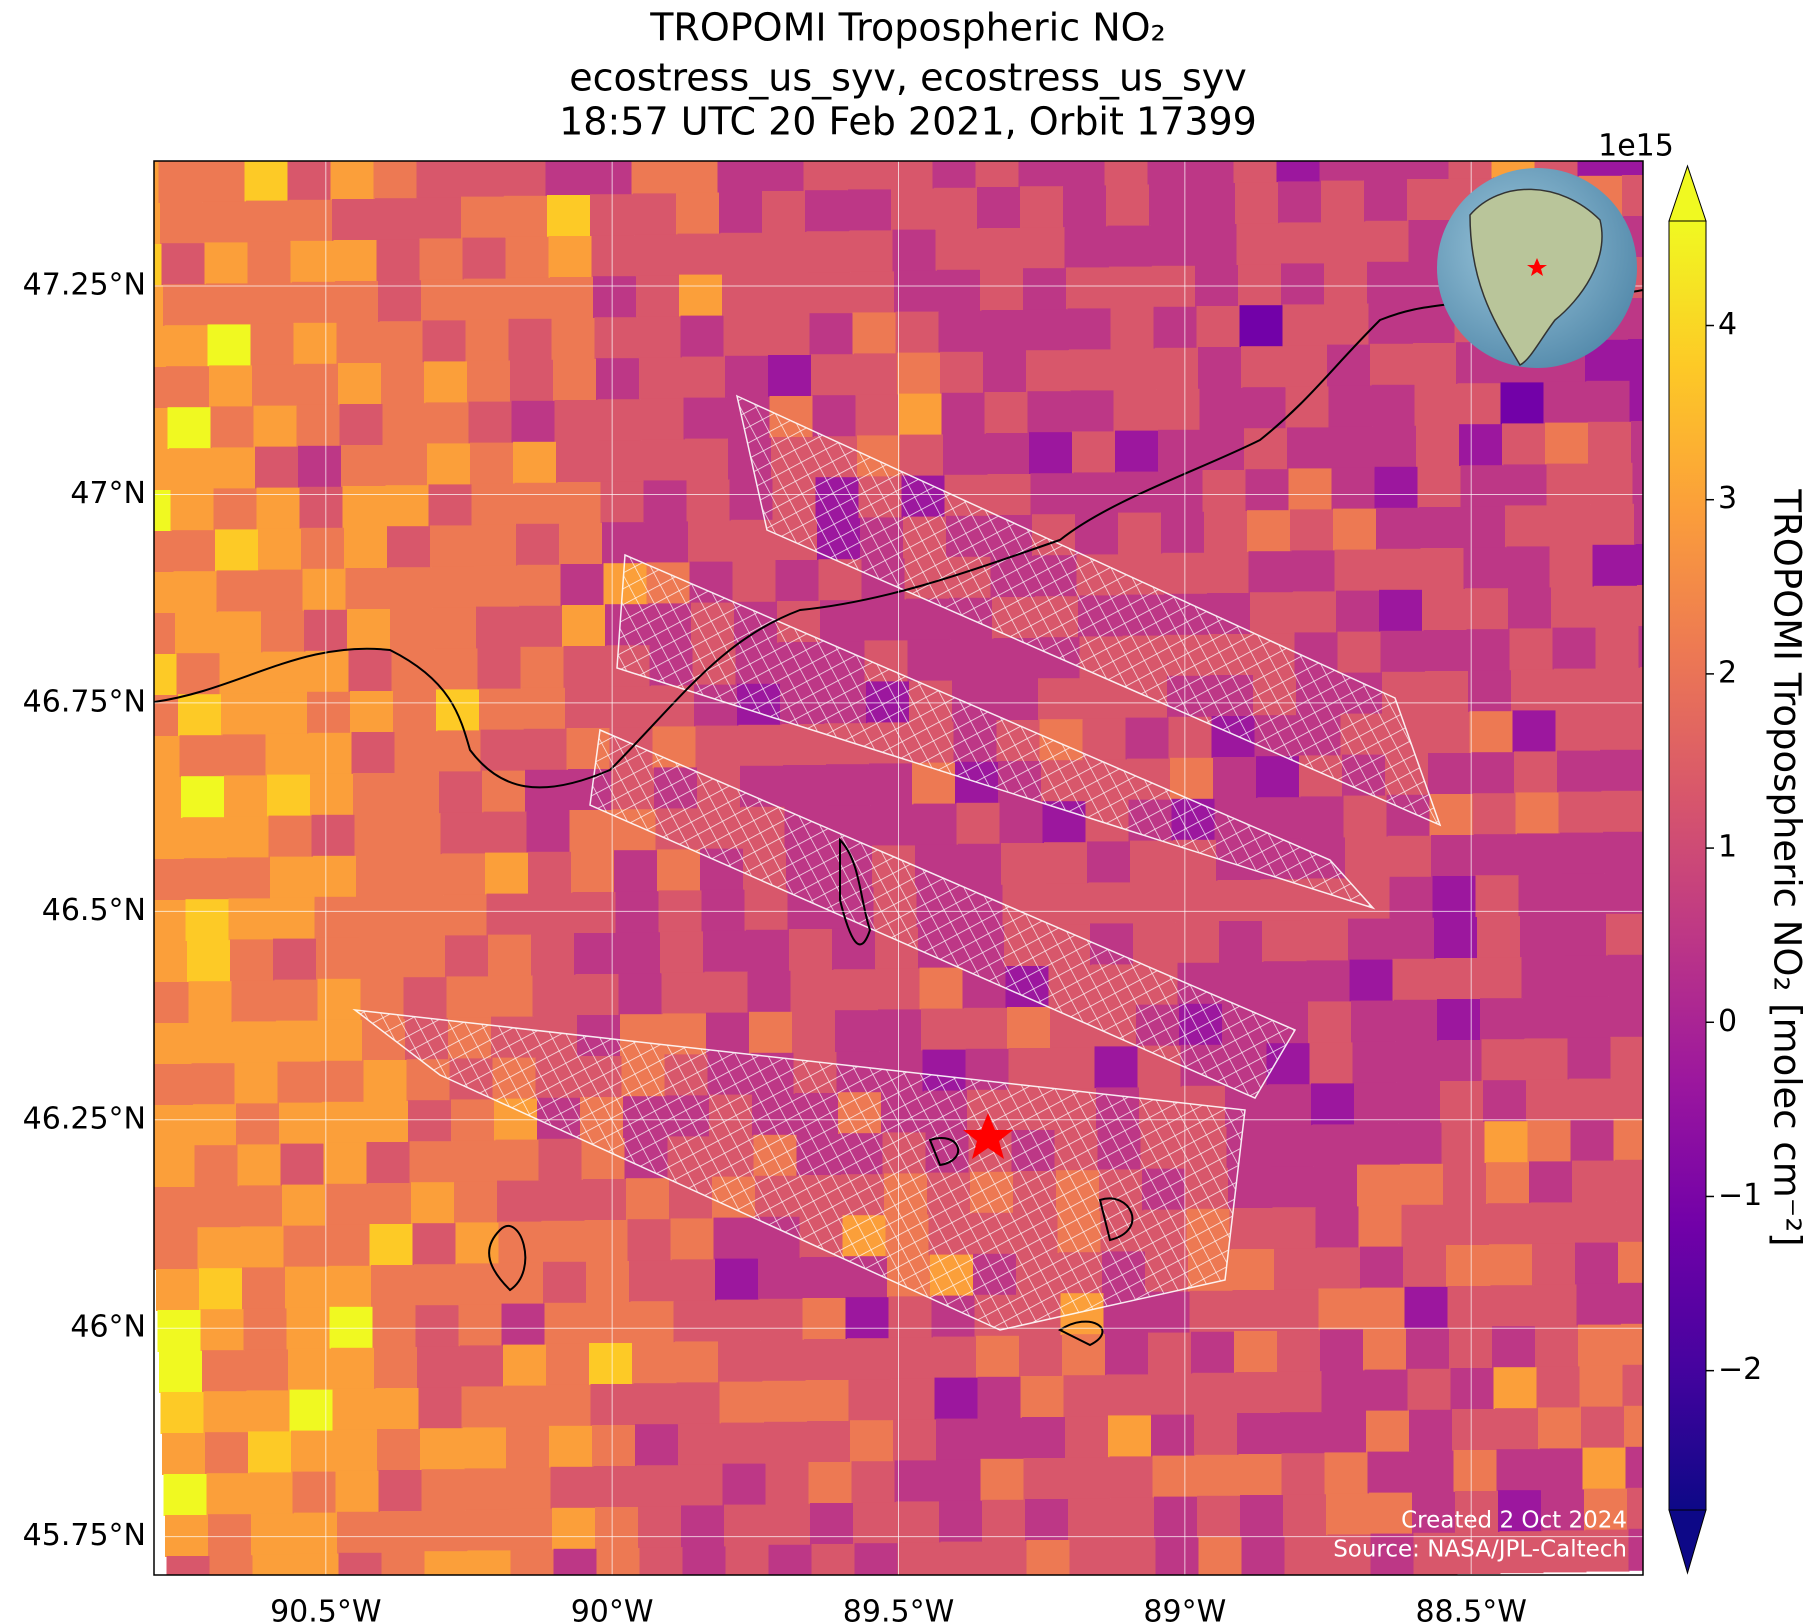 The height and width of the screenshot is (1622, 1817). I want to click on credit: Created 2 Oct 2024, so click(1514, 1521).